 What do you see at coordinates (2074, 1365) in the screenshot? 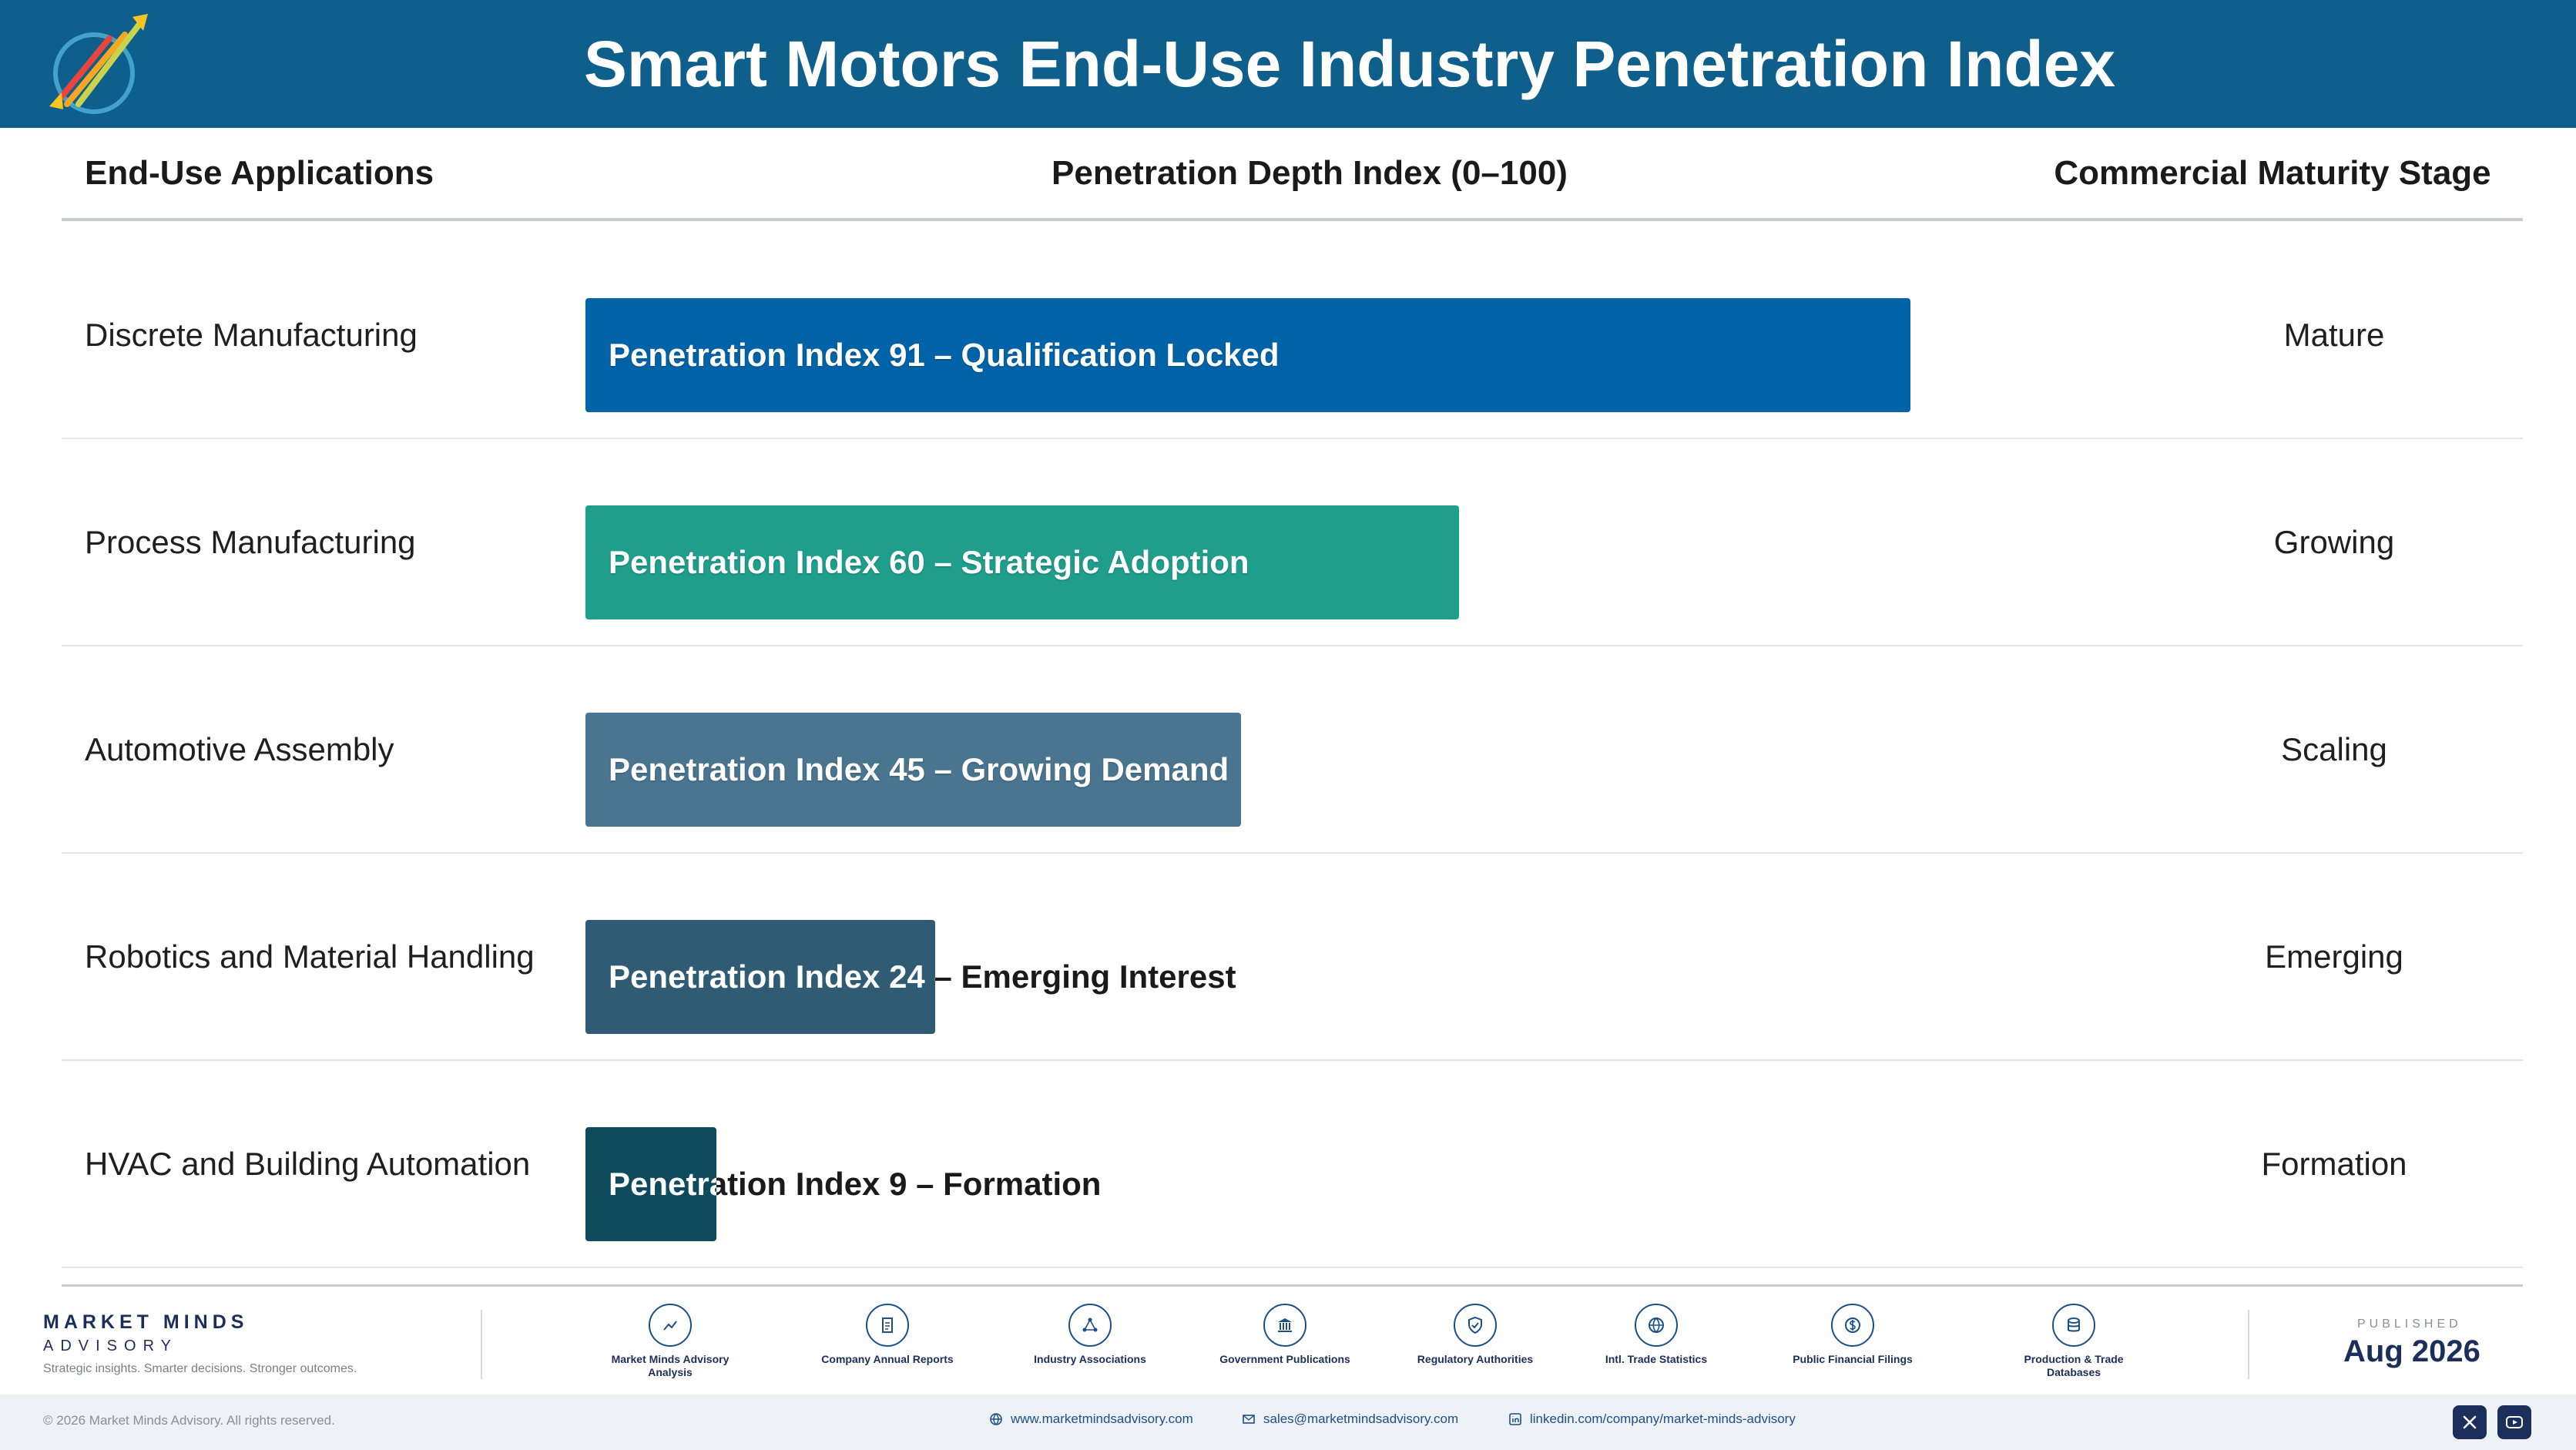
I see `source-label: Production & Trade Databases` at bounding box center [2074, 1365].